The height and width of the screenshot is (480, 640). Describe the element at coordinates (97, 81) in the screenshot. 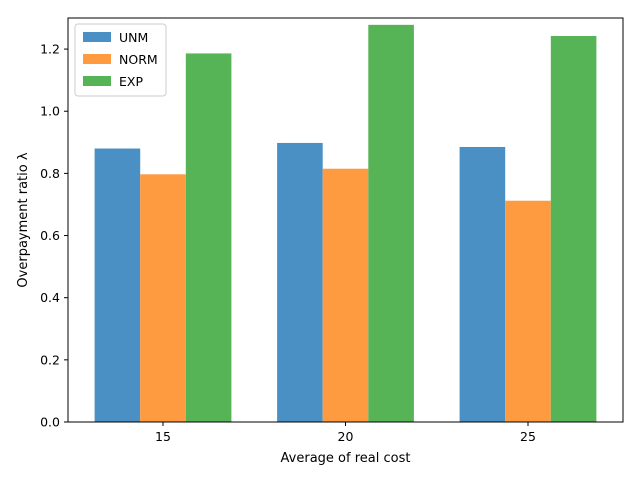

I see `legend-swatch-exp` at that location.